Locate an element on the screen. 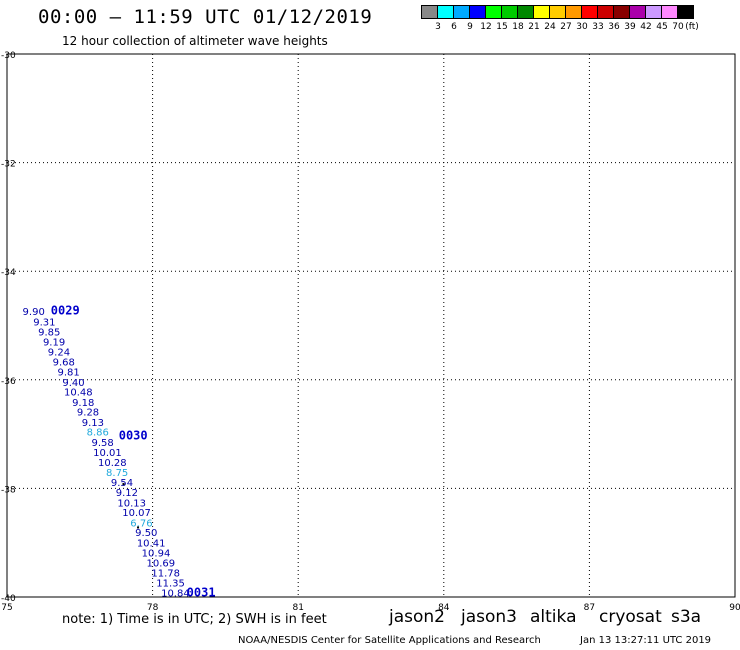 This screenshot has height=650, width=740. color-scale-labels: 3 6 9 12 15 18 21 24 27 30 33 36 39 42 45 70 (ft) is located at coordinates (577, 28).